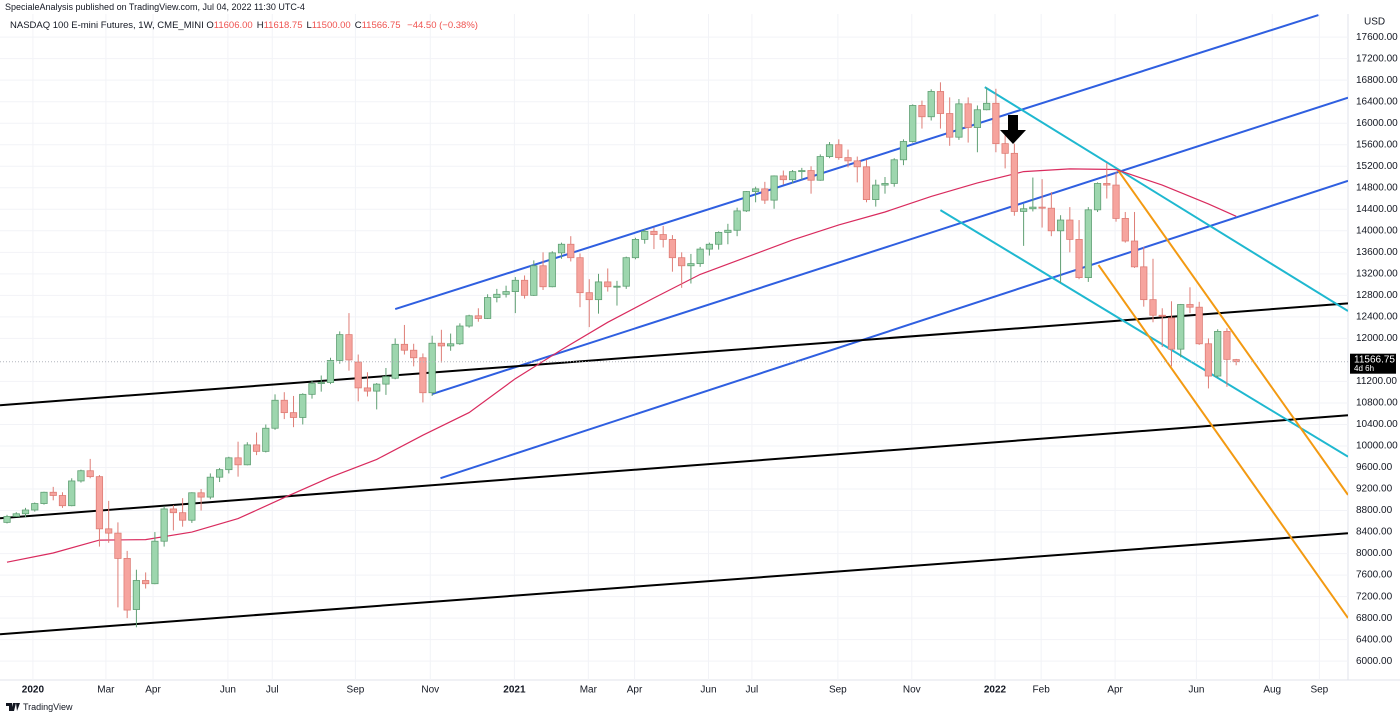 This screenshot has width=1400, height=716. I want to click on x-tick-label: Feb, so click(1042, 690).